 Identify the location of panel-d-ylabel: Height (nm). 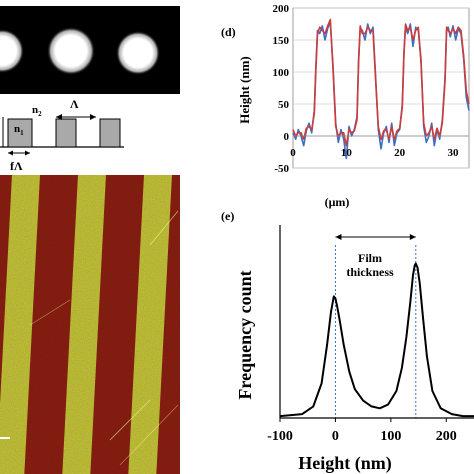
(244, 90).